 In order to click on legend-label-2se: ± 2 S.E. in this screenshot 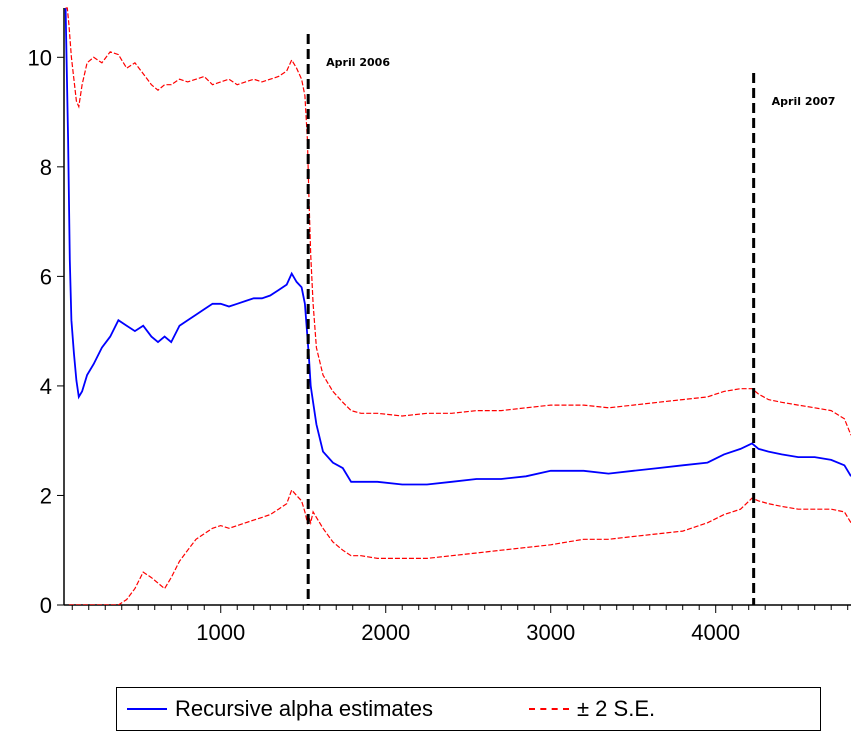, I will do `click(616, 708)`.